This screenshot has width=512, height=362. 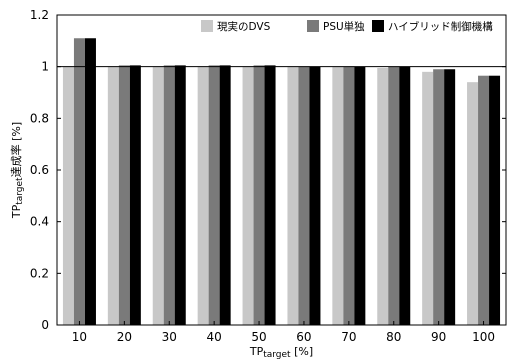 What do you see at coordinates (244, 26) in the screenshot?
I see `legend-label-1: 現実のDVS` at bounding box center [244, 26].